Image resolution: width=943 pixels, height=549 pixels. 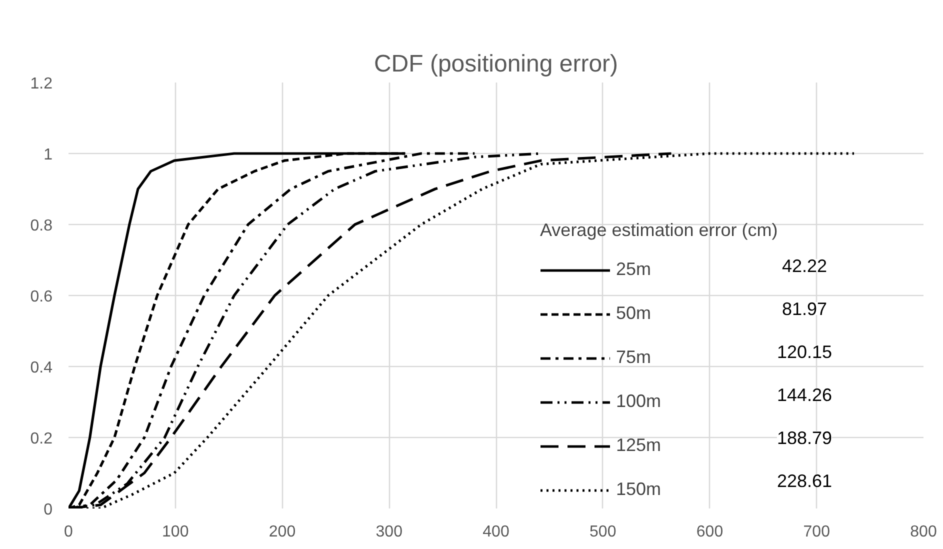 What do you see at coordinates (805, 266) in the screenshot?
I see `annotation: 42.22` at bounding box center [805, 266].